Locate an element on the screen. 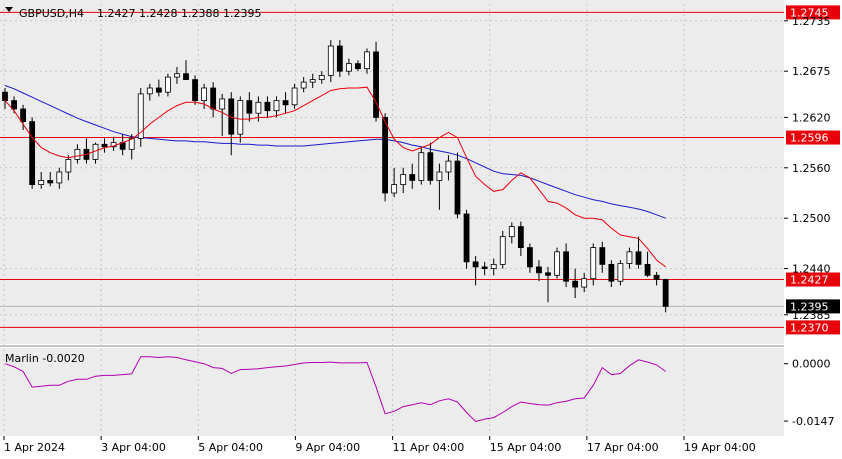 The width and height of the screenshot is (842, 459). price-tick-label: 1.2735 is located at coordinates (811, 21).